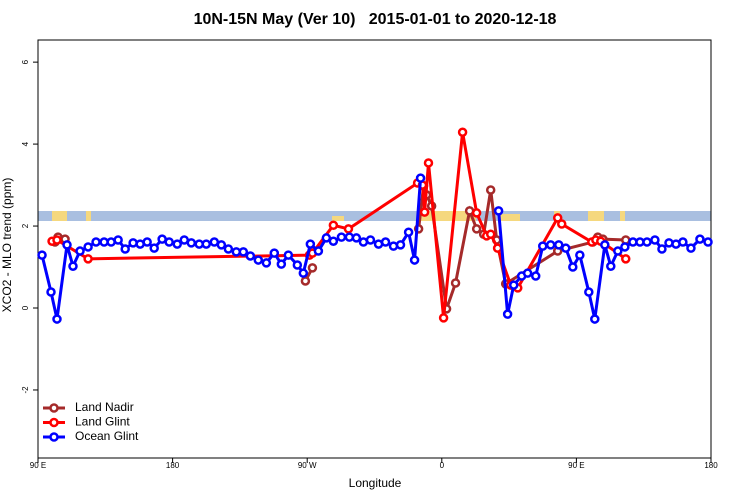 The width and height of the screenshot is (750, 500). What do you see at coordinates (307, 465) in the screenshot?
I see `x-tick-label: 90 W` at bounding box center [307, 465].